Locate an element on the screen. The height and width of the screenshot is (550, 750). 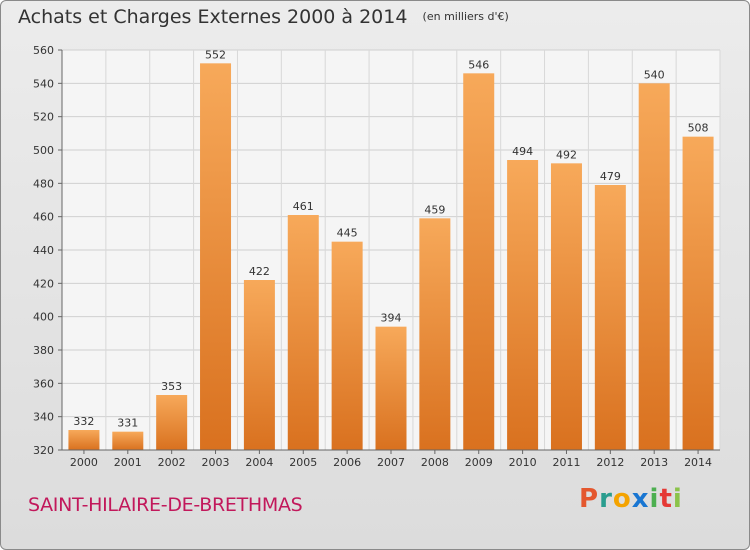
bar-value-label: 394 is located at coordinates (391, 318).